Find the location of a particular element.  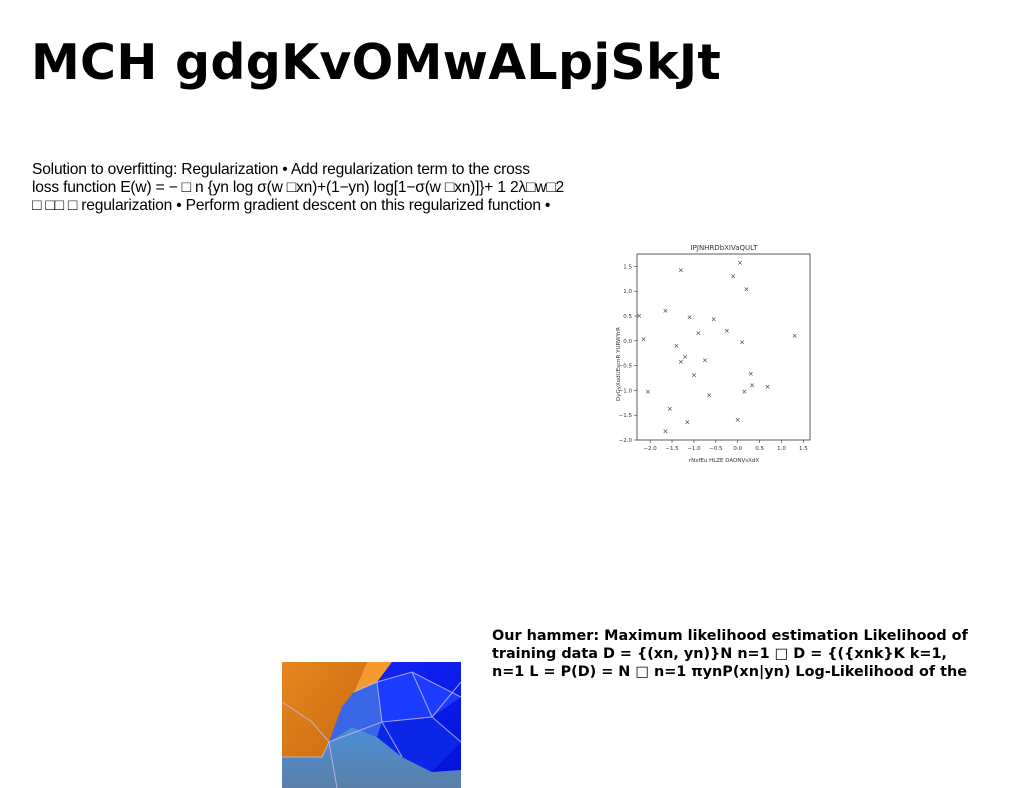

chart-y-label: DyGyXodUEscnR YURWYrR is located at coordinates (619, 364).